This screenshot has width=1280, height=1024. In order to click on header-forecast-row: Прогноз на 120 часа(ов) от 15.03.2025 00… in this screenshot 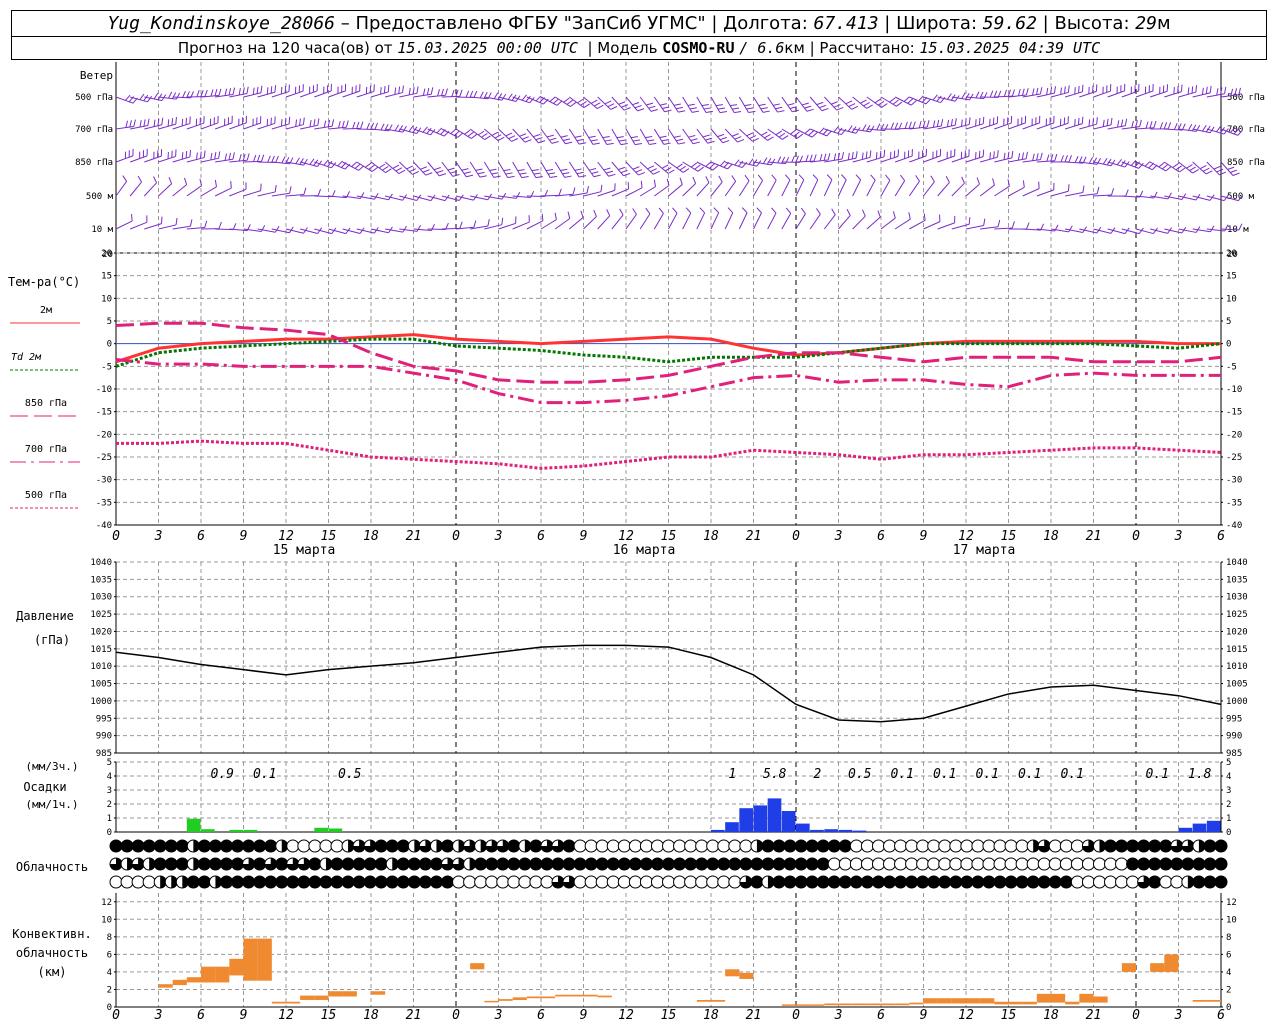, I will do `click(639, 48)`.